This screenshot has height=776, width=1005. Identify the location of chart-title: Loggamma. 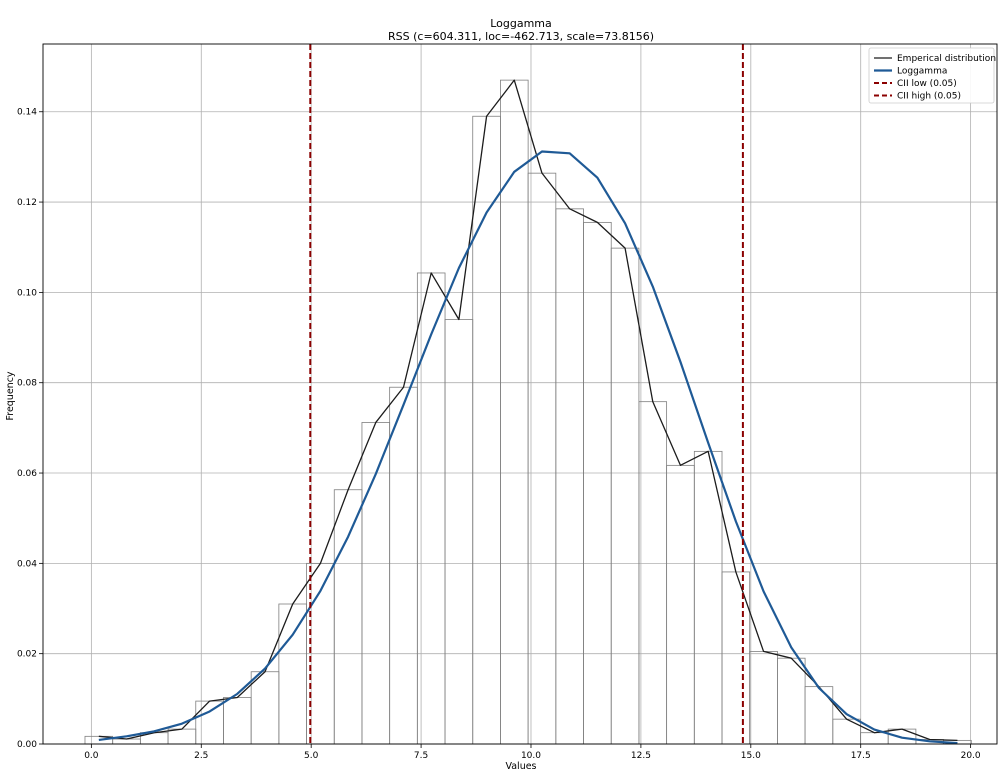
(521, 23).